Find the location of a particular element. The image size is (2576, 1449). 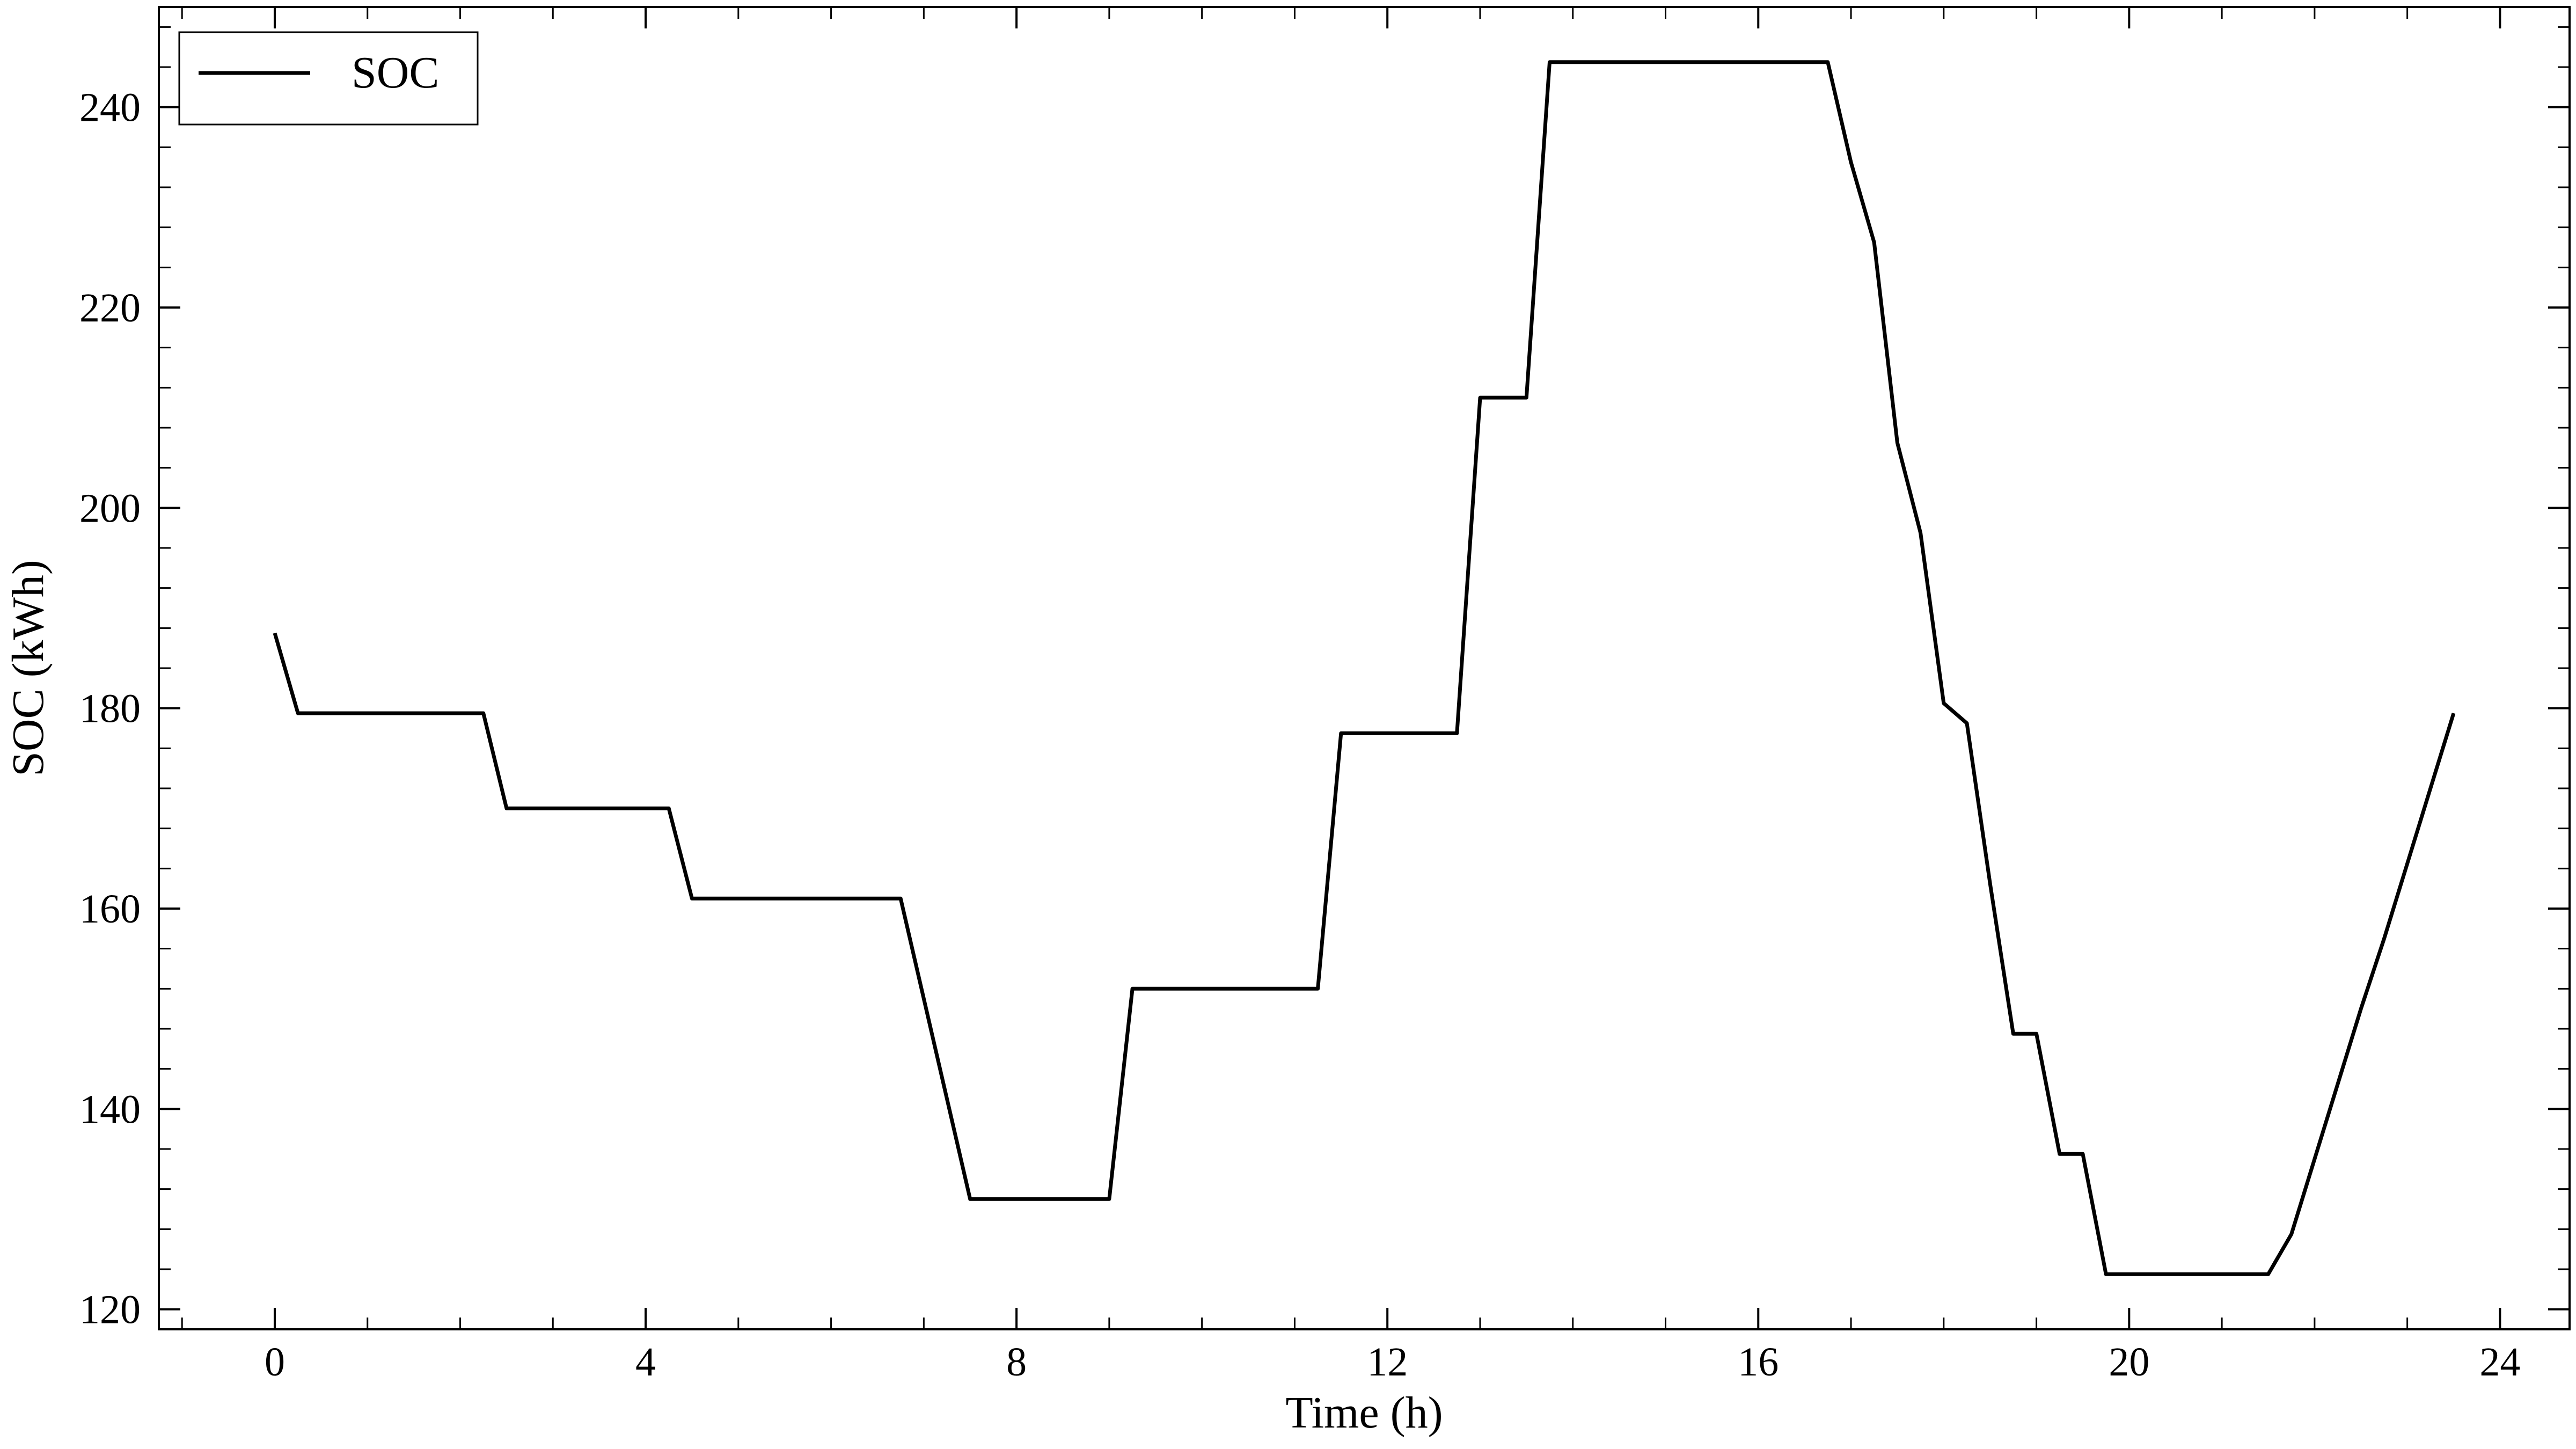

x-tick-label: 12 is located at coordinates (1387, 1362).